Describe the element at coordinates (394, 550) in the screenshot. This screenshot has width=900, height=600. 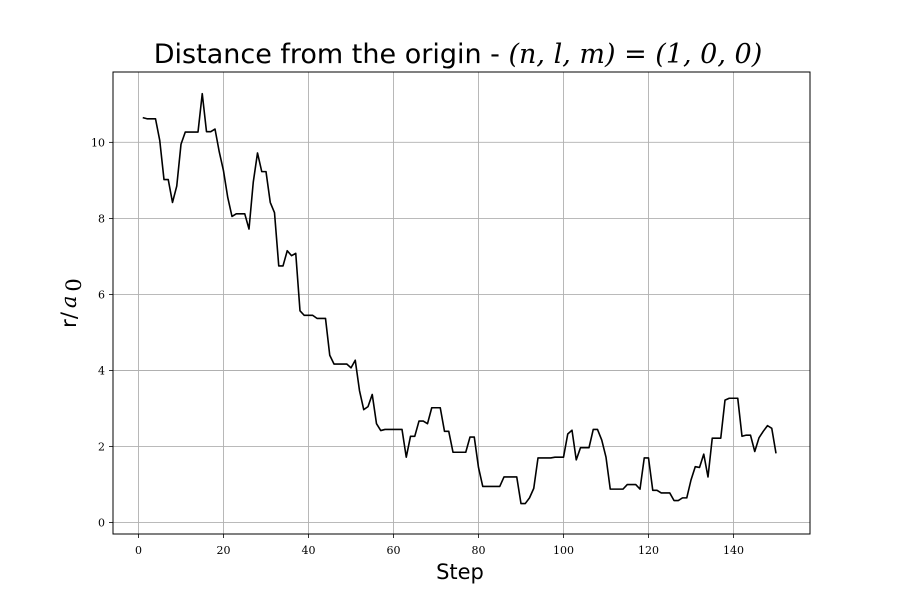
I see `x-tick-label: 60` at that location.